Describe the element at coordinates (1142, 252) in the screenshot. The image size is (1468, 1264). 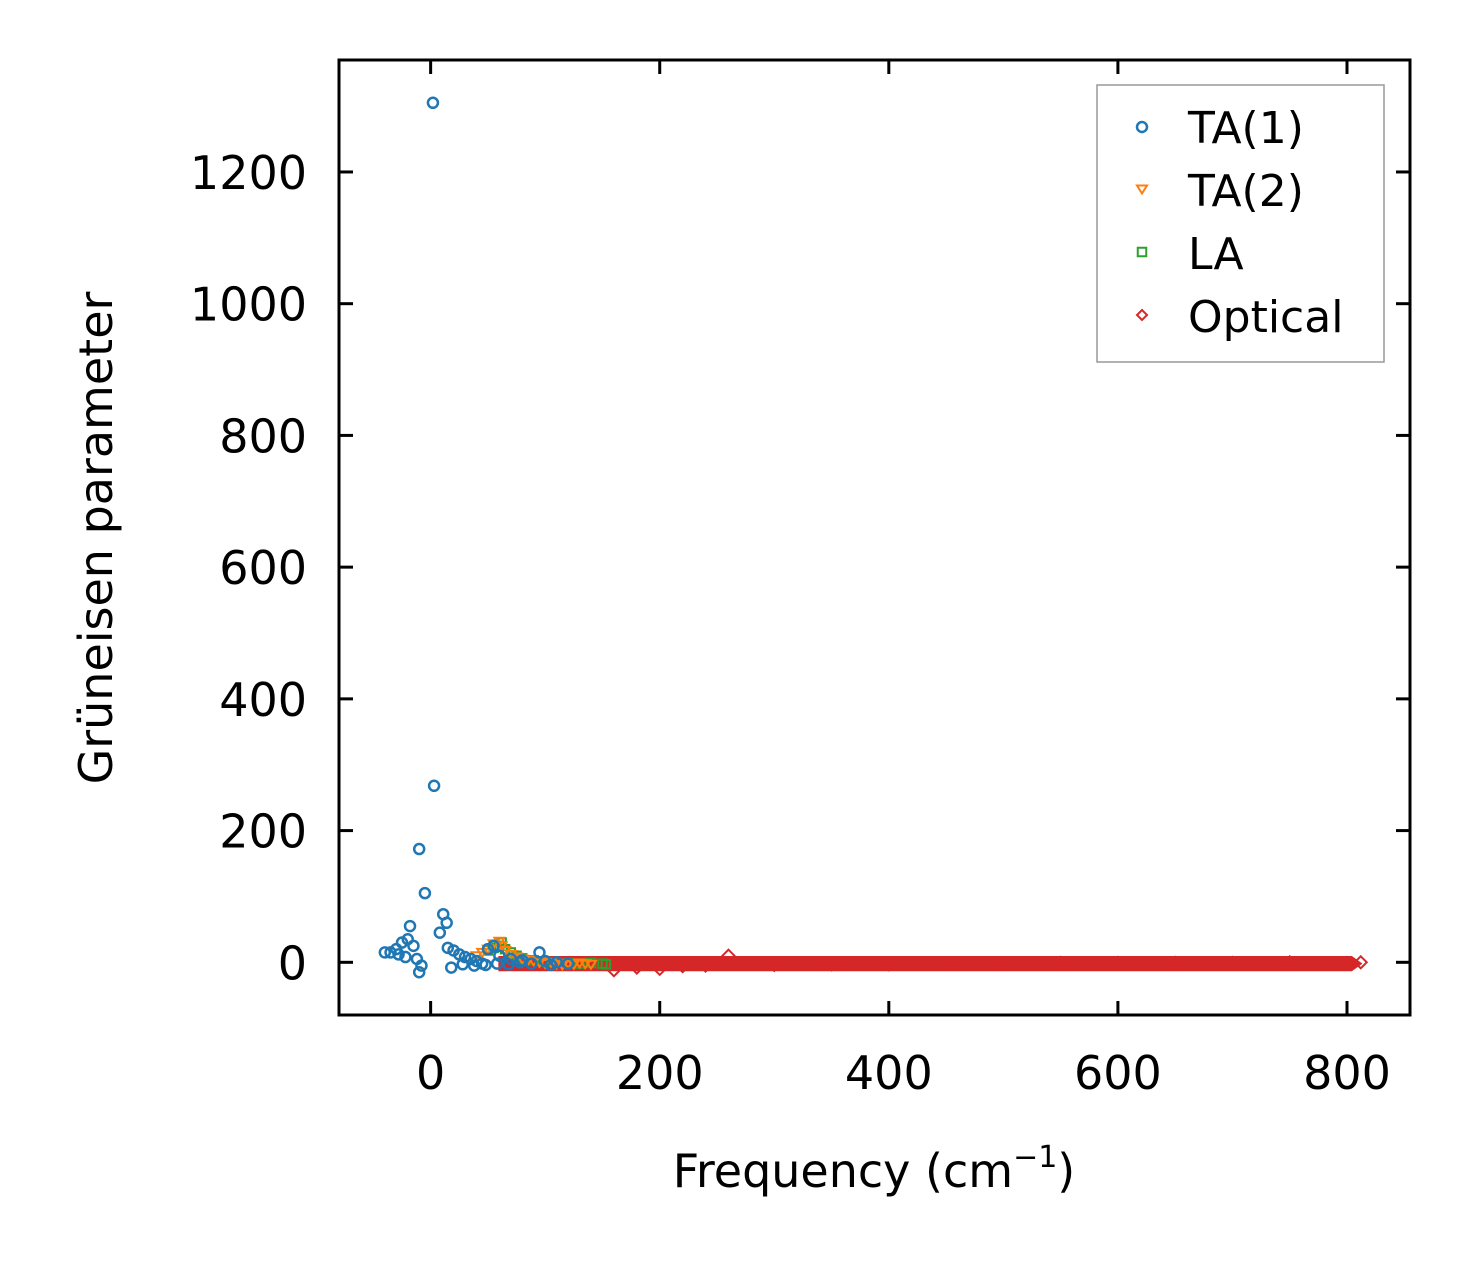
I see `legend-marker-la` at that location.